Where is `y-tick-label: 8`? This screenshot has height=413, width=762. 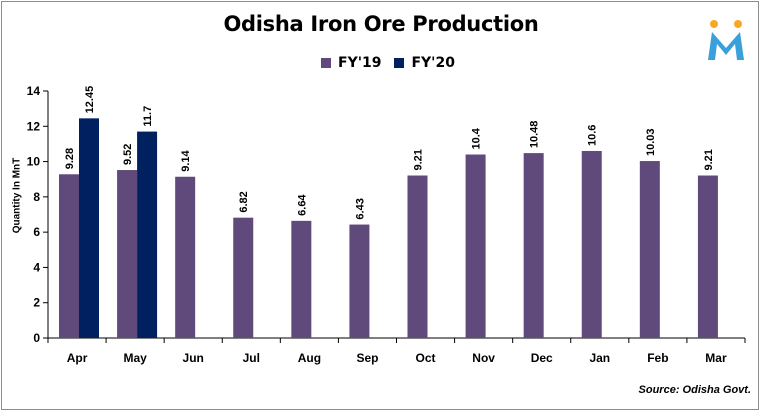 y-tick-label: 8 is located at coordinates (36, 197).